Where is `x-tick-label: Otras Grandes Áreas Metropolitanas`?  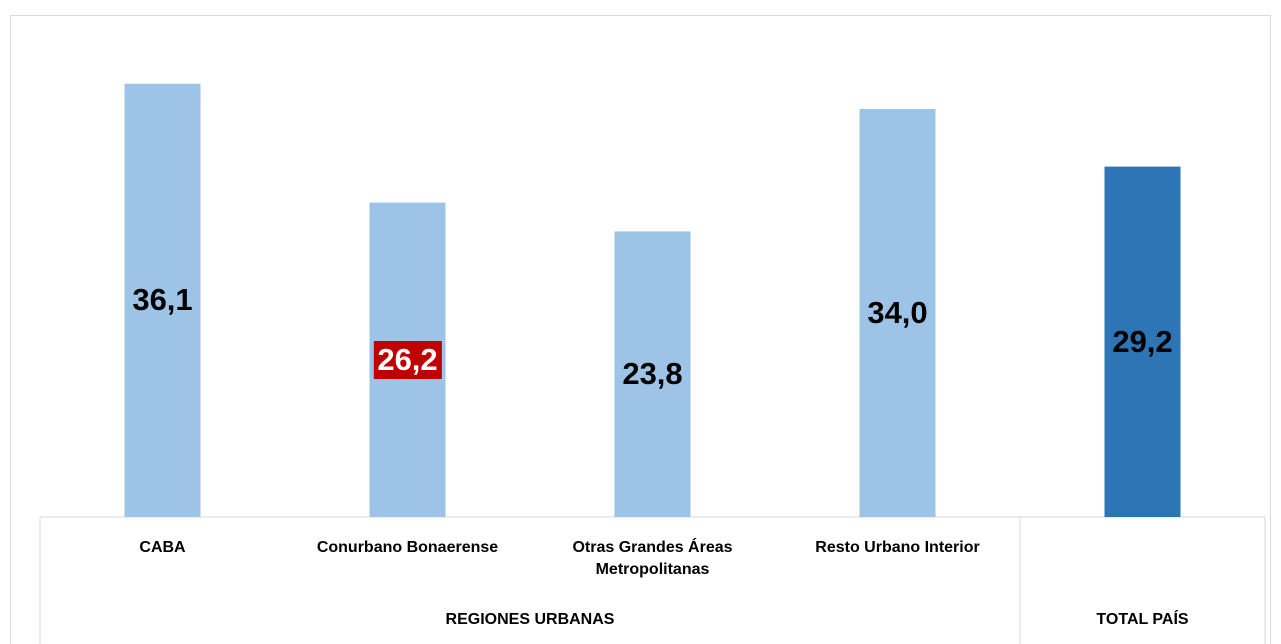 x-tick-label: Otras Grandes Áreas Metropolitanas is located at coordinates (652, 558).